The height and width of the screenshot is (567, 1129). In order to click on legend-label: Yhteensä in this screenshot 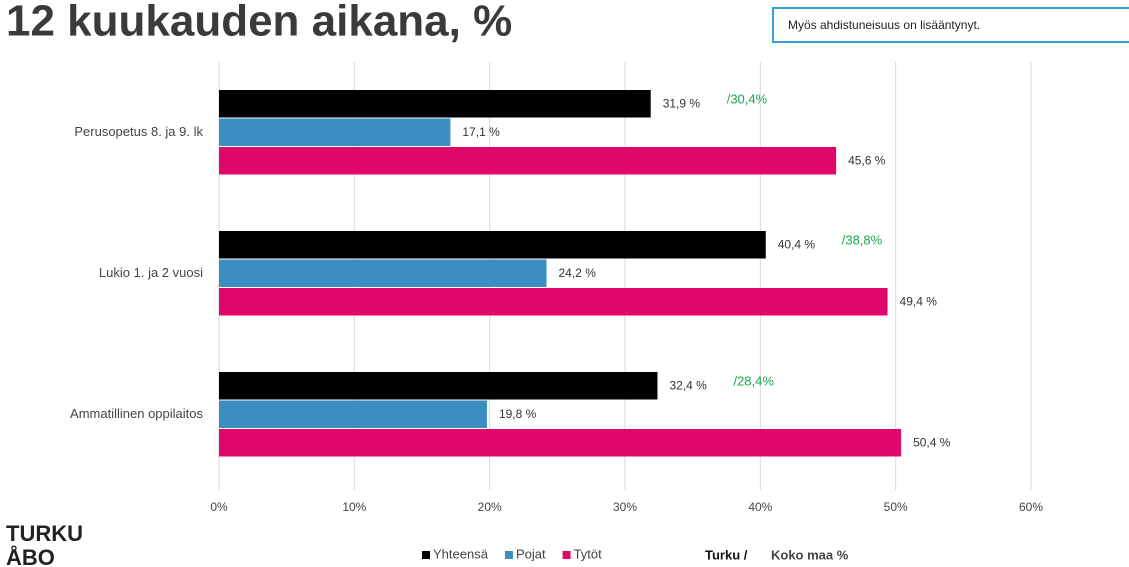, I will do `click(461, 553)`.